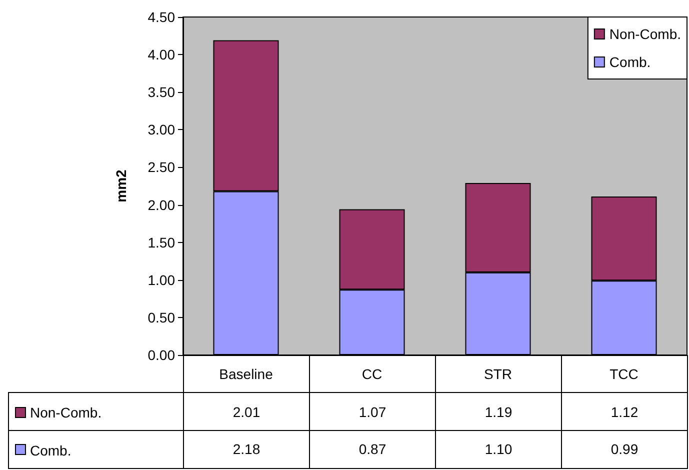  I want to click on data-label: 1.12, so click(625, 411).